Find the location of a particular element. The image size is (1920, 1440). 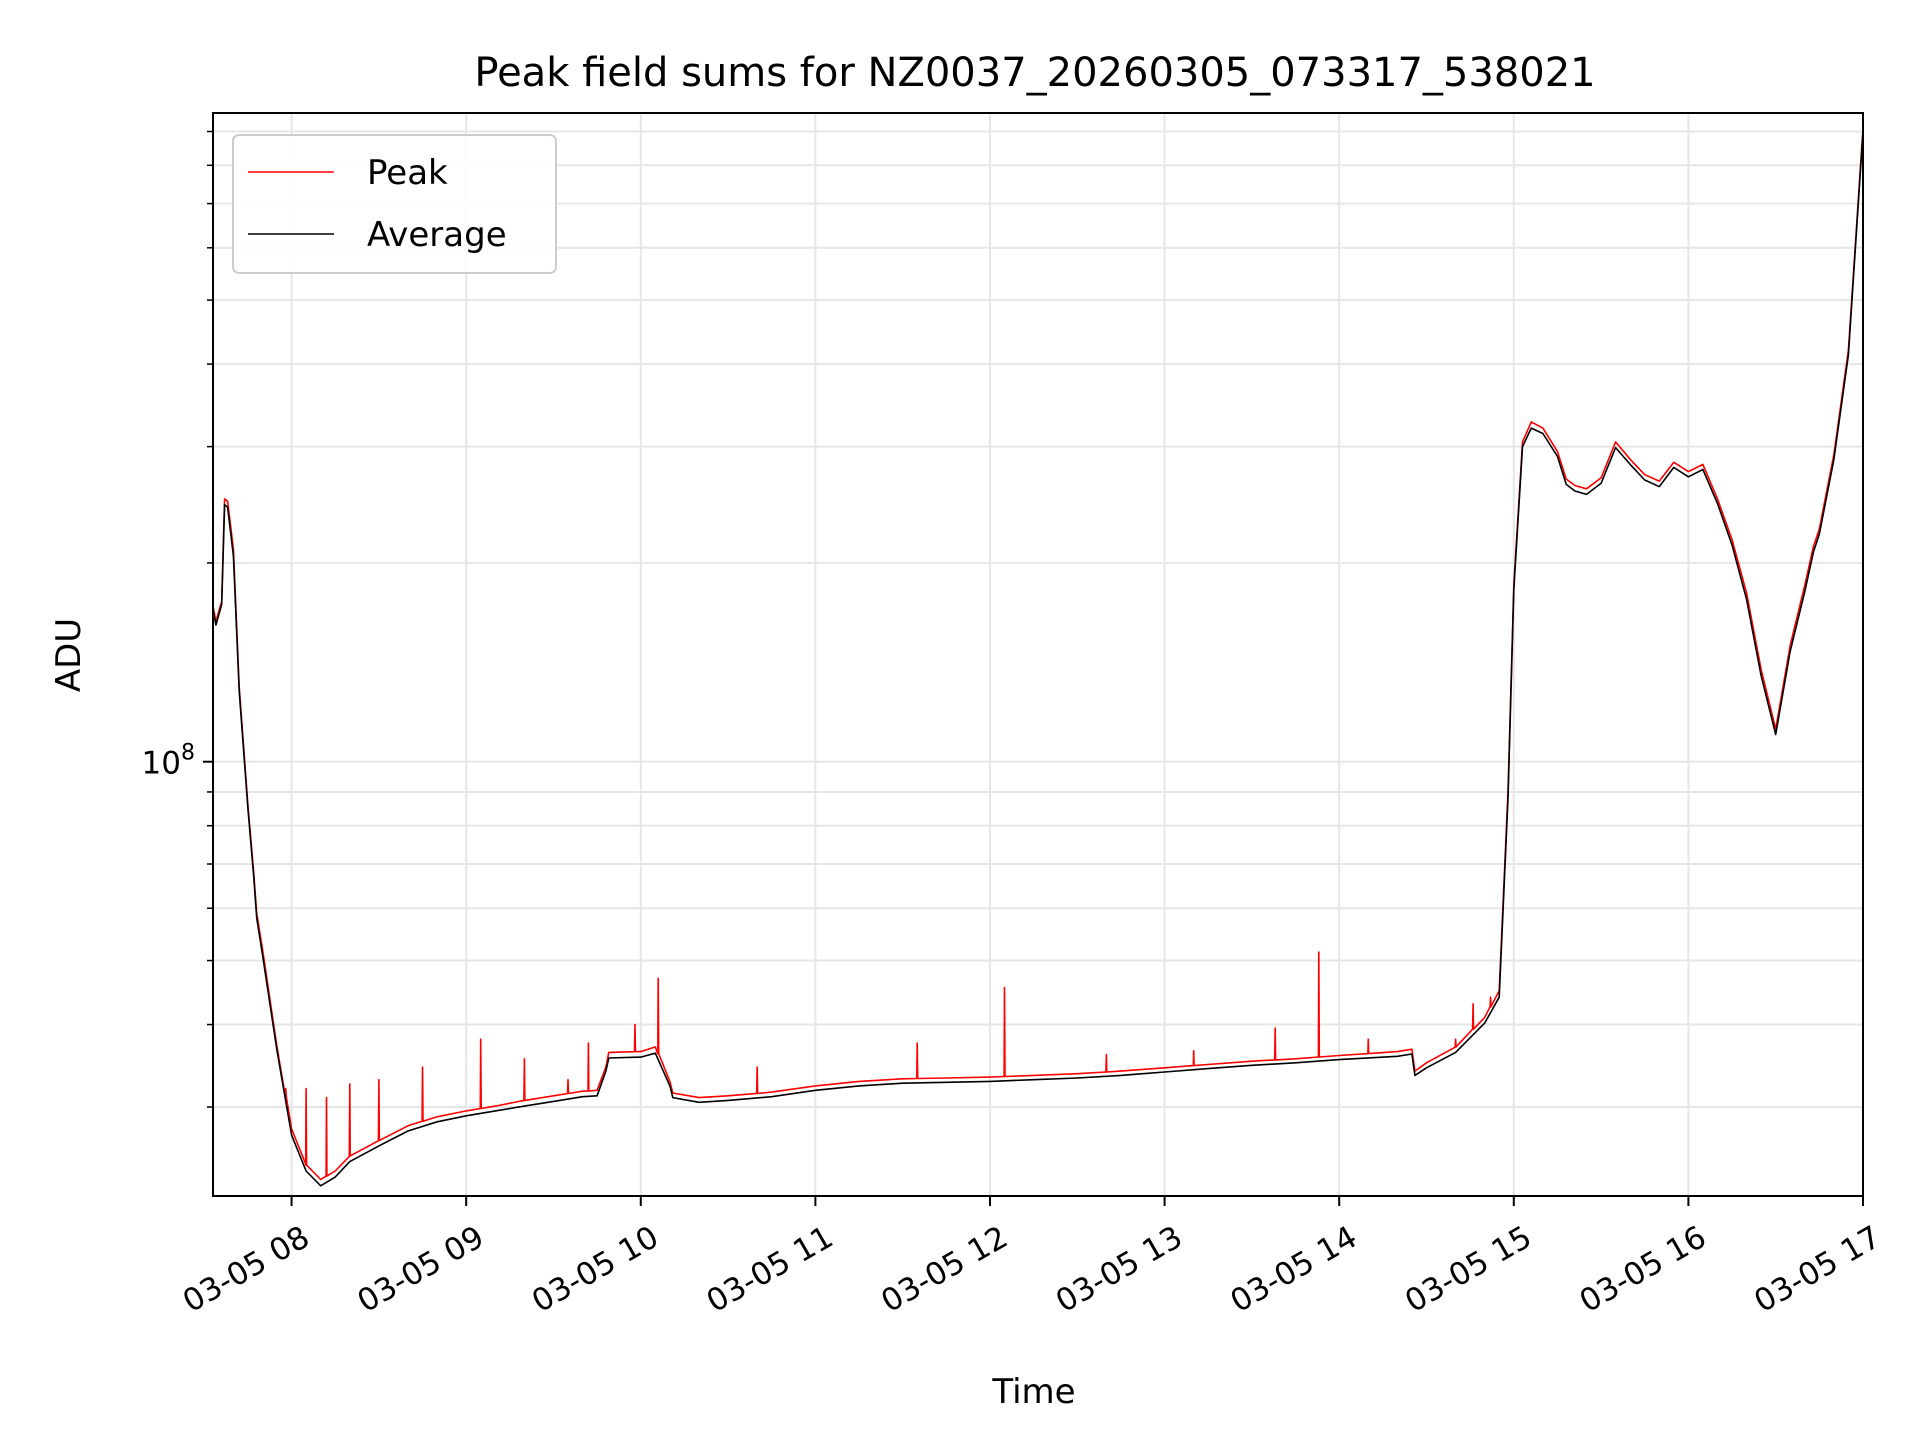

x-tick-label: 03-05 12 is located at coordinates (944, 1269).